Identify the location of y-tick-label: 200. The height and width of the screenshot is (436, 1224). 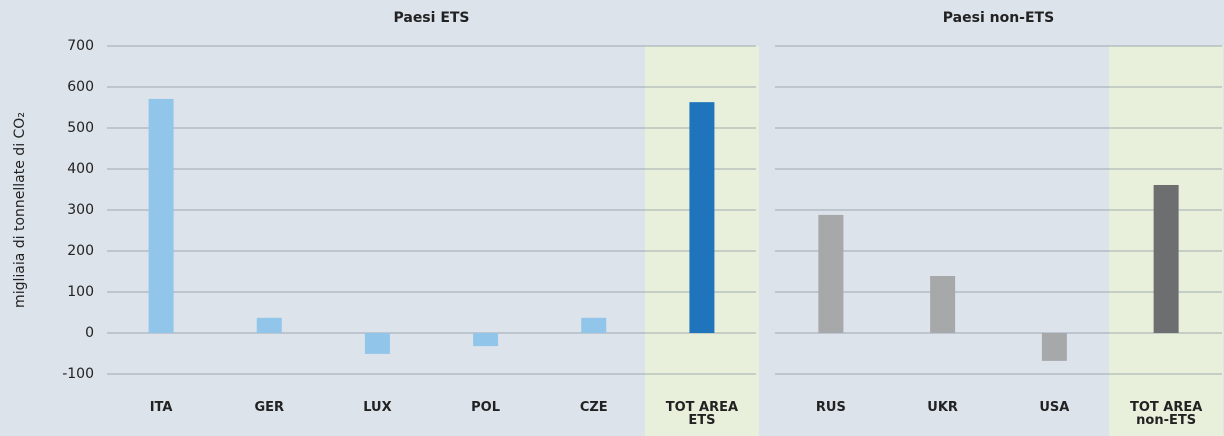
(80, 251).